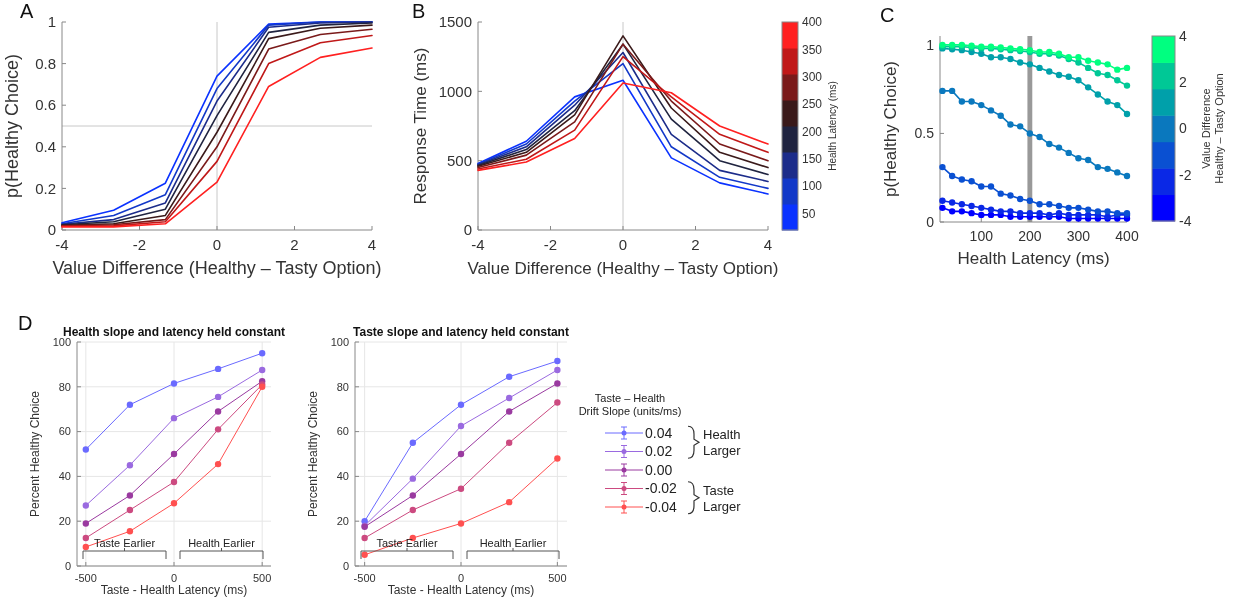 The height and width of the screenshot is (606, 1237). What do you see at coordinates (812, 104) in the screenshot?
I see `color-bar-label: 250` at bounding box center [812, 104].